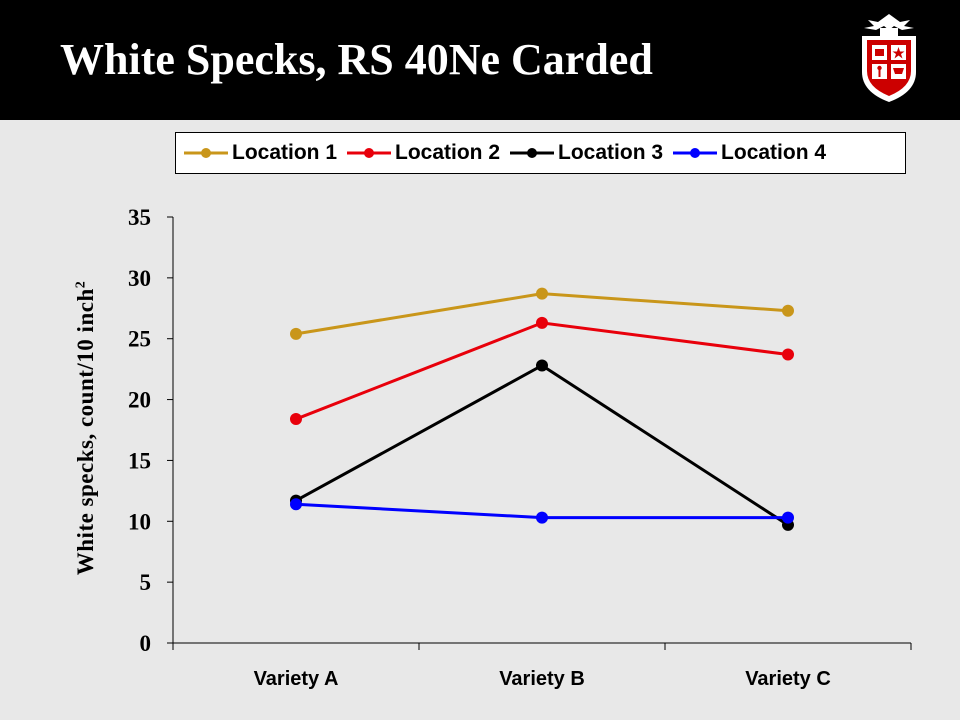  I want to click on x-tick-label: Variety C, so click(788, 679).